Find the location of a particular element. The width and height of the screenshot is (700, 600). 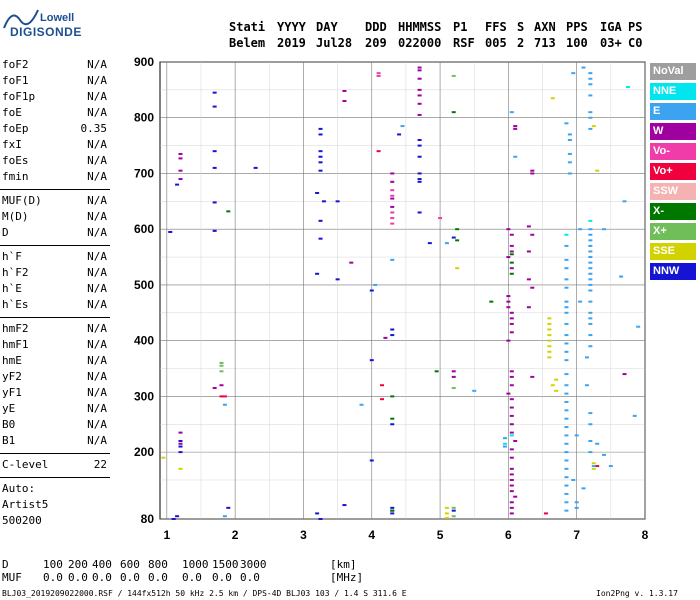

header-value-2: Jul28 is located at coordinates (334, 43).